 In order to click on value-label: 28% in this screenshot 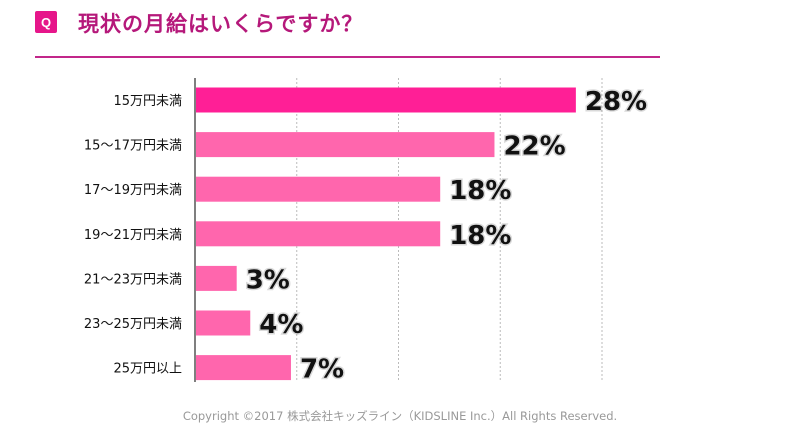, I will do `click(616, 102)`.